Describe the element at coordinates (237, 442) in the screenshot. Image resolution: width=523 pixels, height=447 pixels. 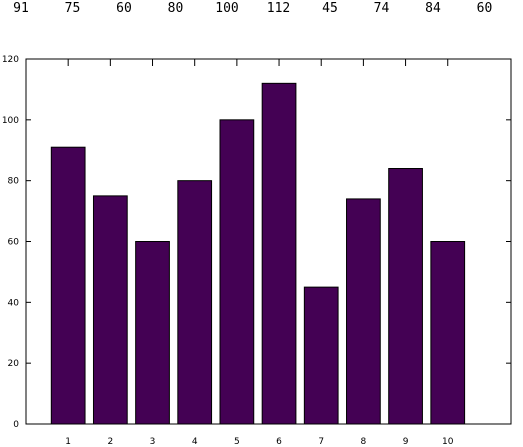
I see `x-tick-label: 5` at that location.